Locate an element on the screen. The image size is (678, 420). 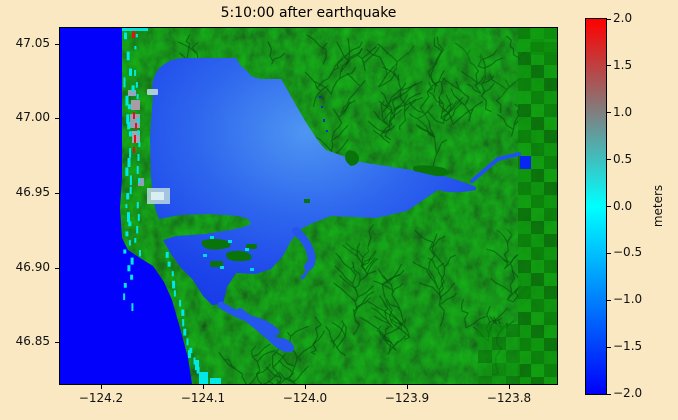
x-tick-label: −123.9 is located at coordinates (407, 398).